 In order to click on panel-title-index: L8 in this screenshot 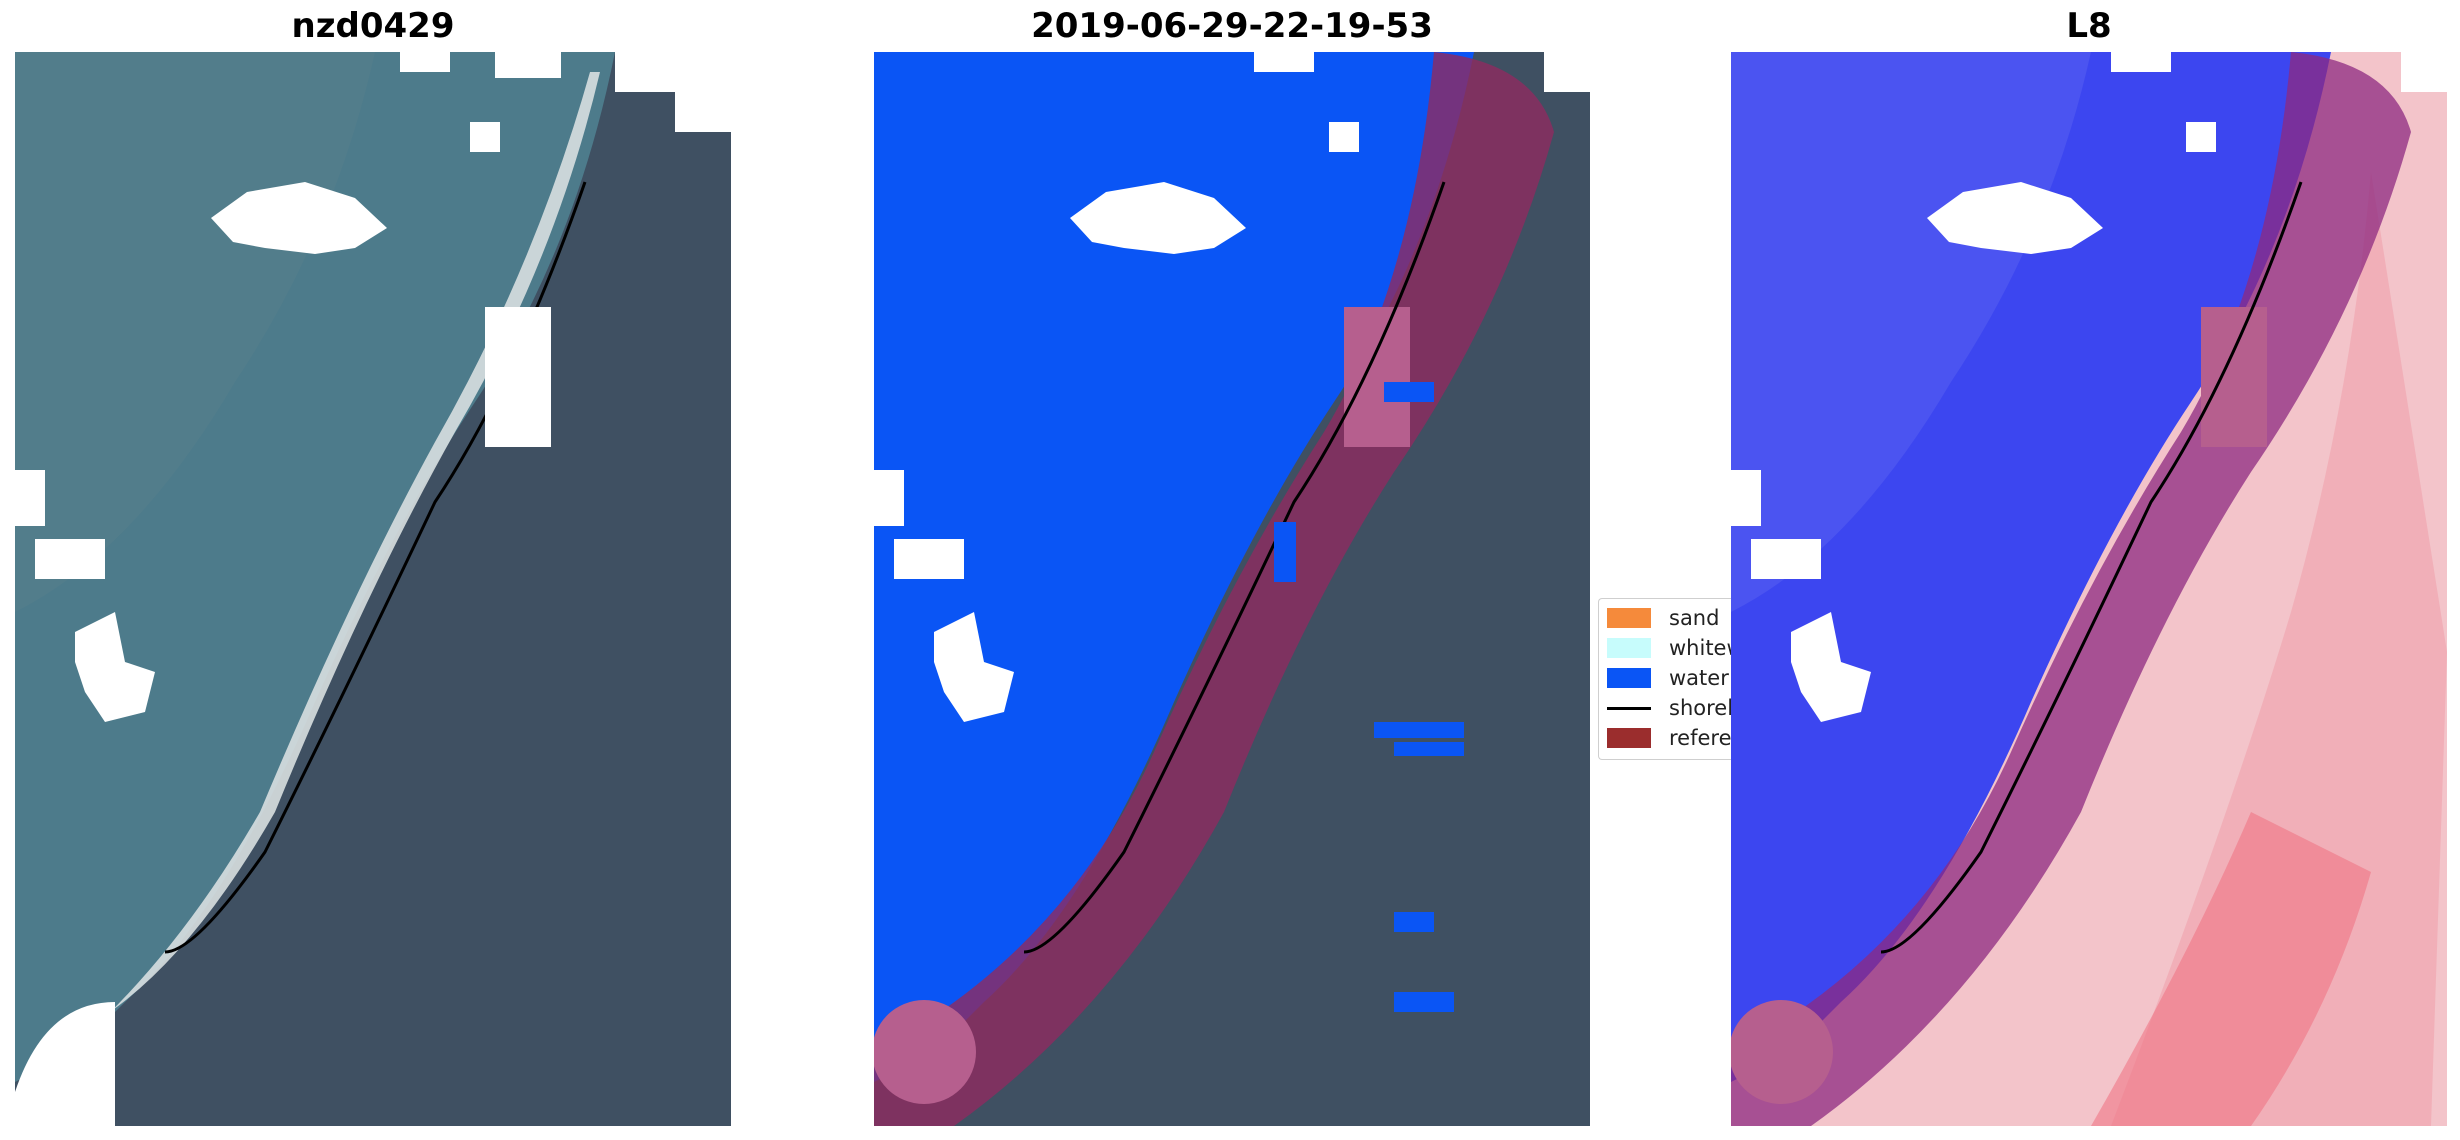, I will do `click(2089, 26)`.